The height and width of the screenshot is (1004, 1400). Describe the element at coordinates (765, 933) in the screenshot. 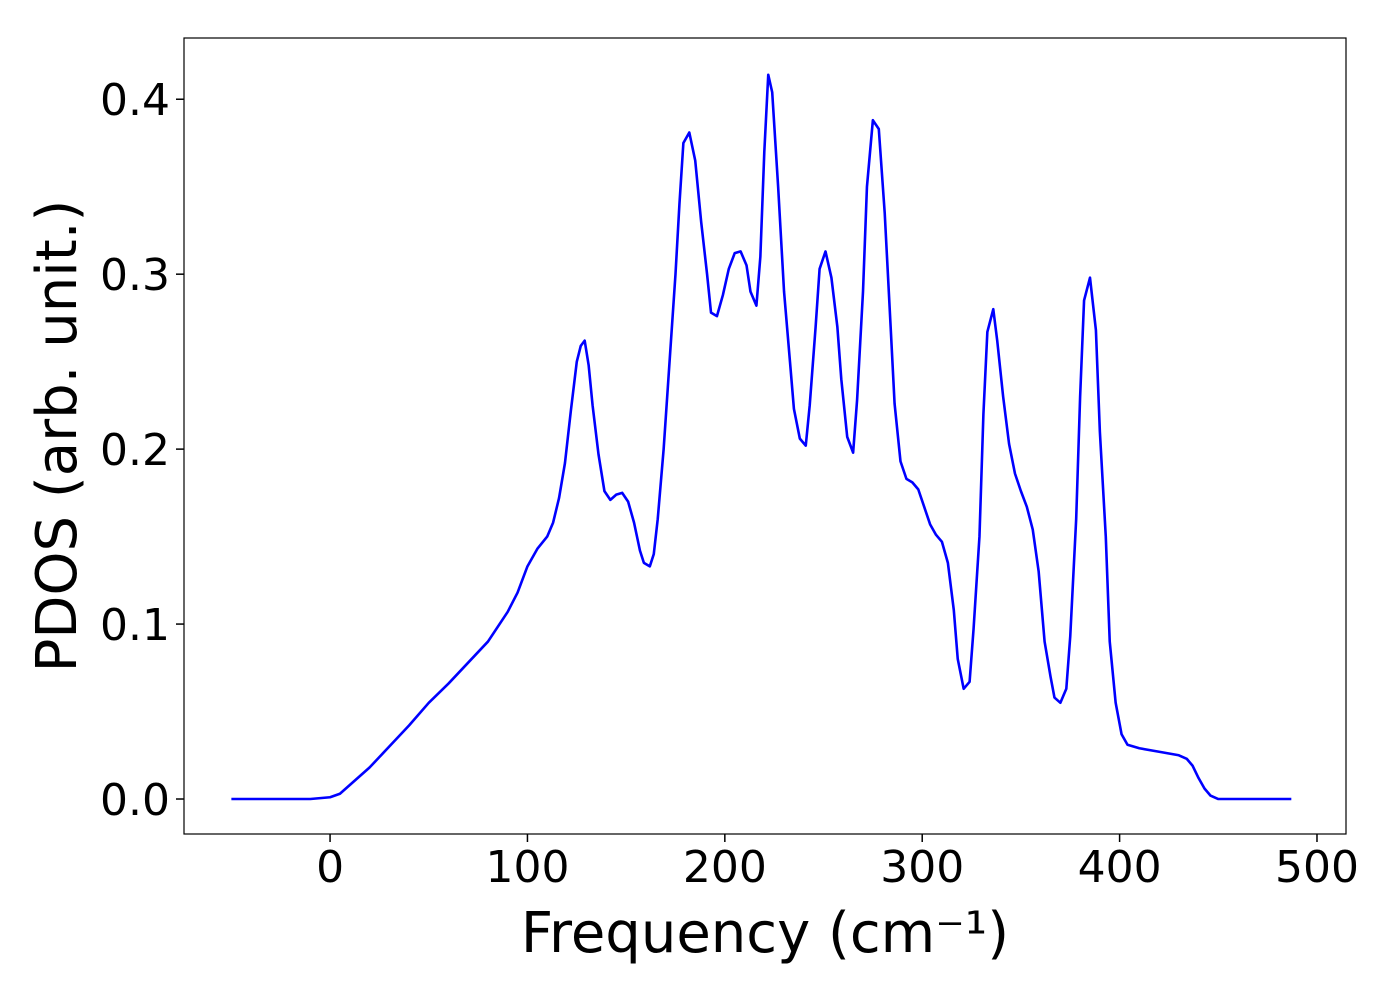

I see `x-axis-label: Frequency (cm⁻¹)` at that location.